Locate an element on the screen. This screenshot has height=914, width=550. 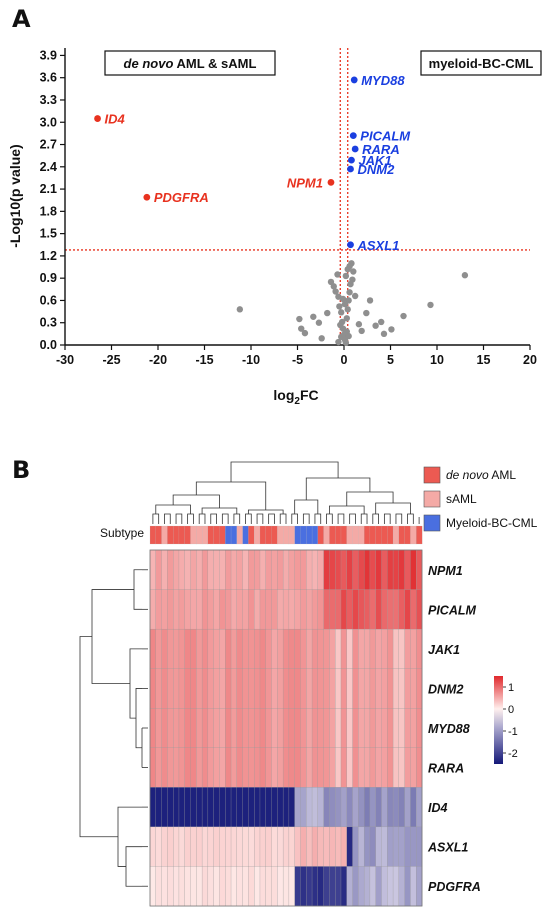
gene-label-pdgfra: PDGFRA is located at coordinates (181, 197).